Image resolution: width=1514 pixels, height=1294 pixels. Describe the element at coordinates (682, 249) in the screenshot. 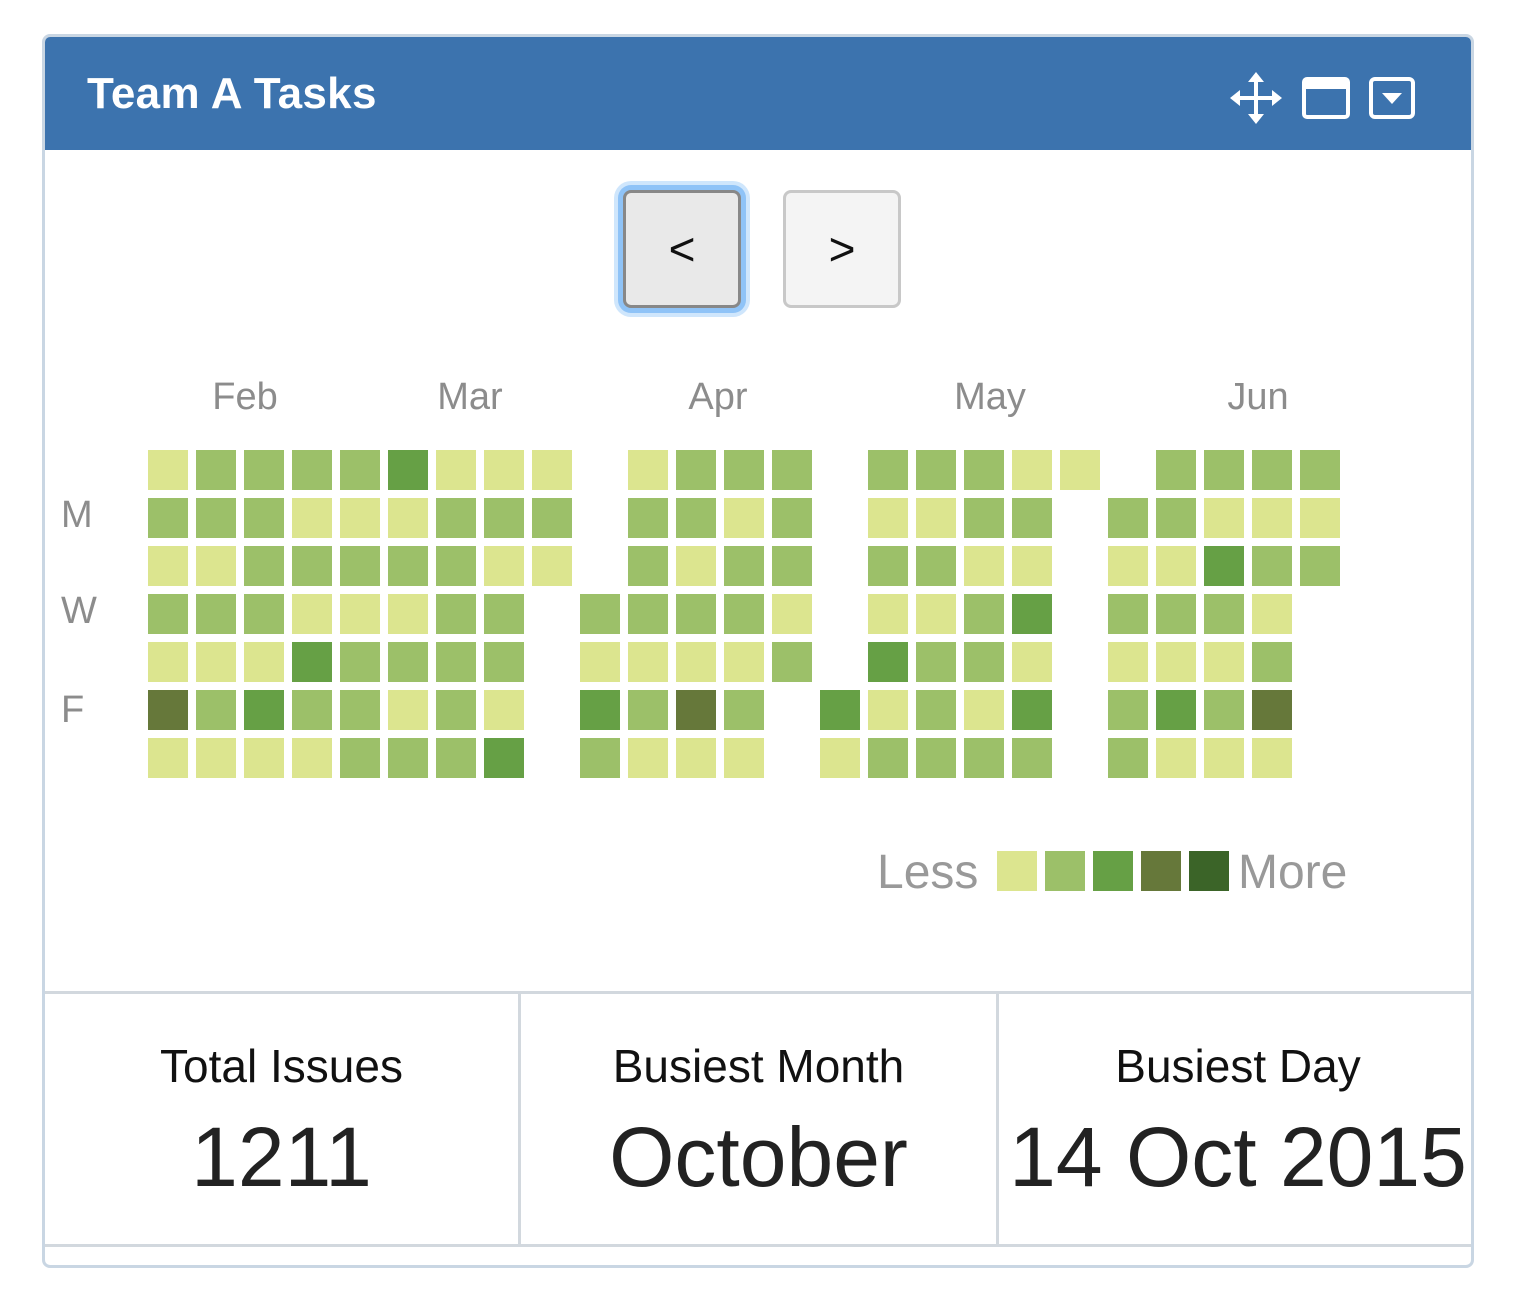

I see `previous-button: <` at that location.